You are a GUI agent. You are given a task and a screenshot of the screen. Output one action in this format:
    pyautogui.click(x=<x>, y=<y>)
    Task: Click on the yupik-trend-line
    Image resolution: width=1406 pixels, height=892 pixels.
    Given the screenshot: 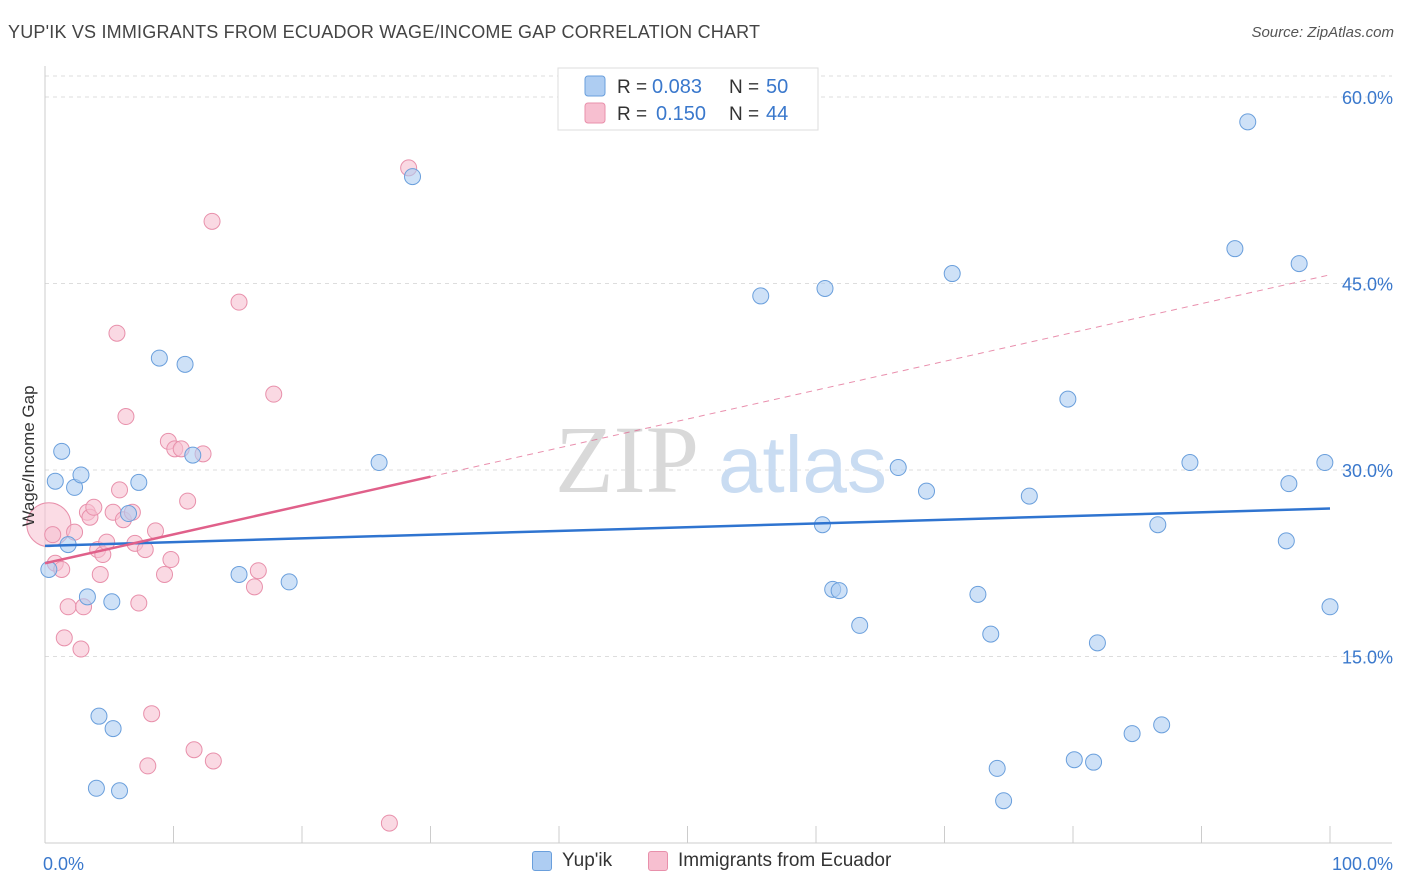 What is the action you would take?
    pyautogui.click(x=687, y=527)
    